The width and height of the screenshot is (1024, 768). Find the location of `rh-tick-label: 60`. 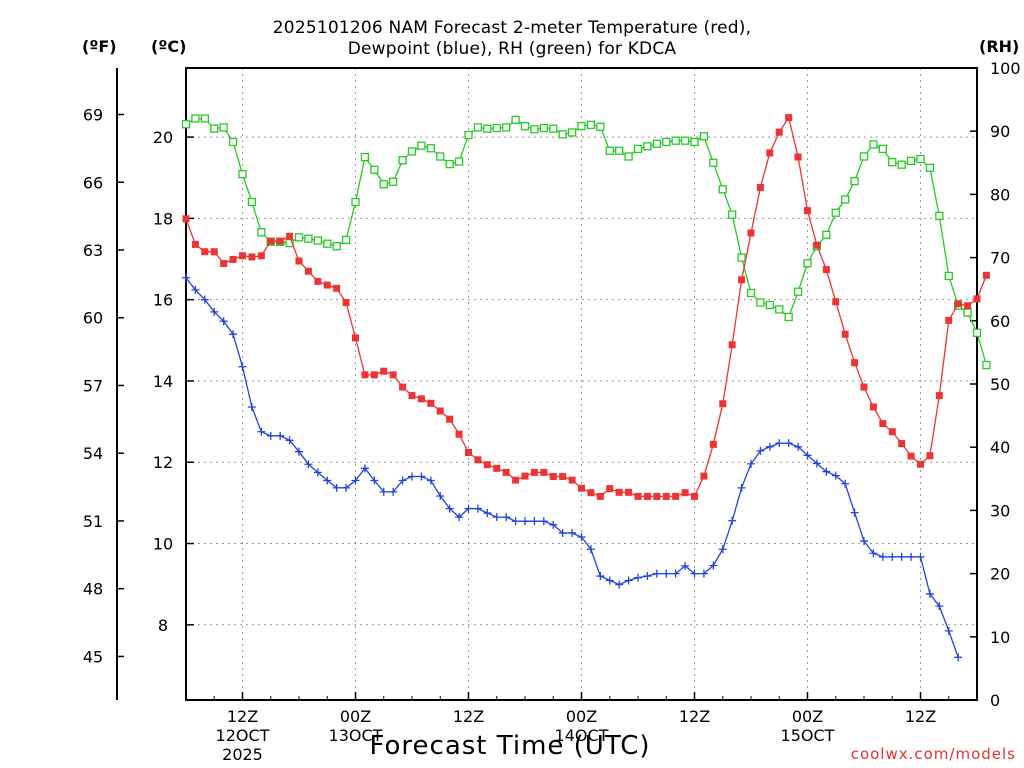

rh-tick-label: 60 is located at coordinates (1000, 321).